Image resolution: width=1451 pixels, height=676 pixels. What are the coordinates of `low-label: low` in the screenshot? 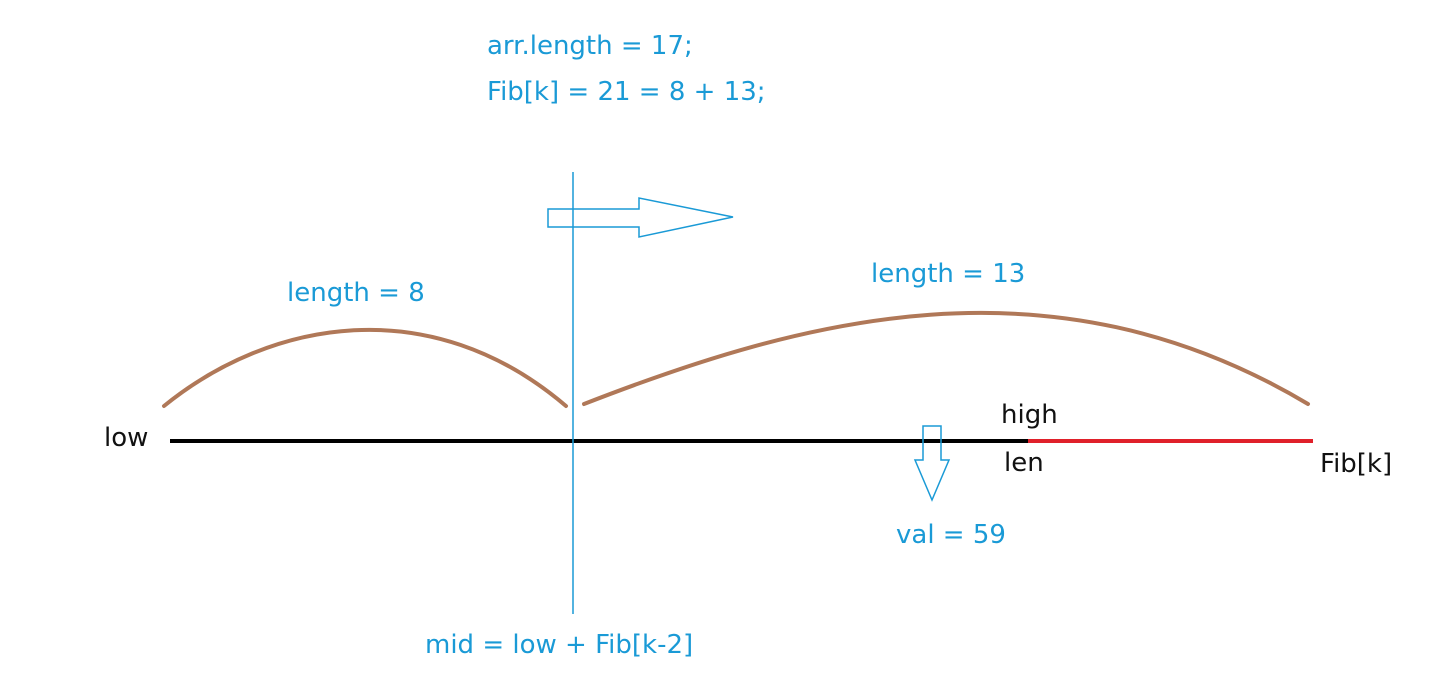 It's located at (126, 438).